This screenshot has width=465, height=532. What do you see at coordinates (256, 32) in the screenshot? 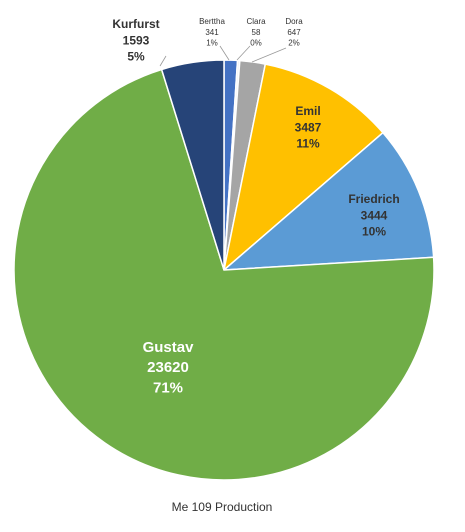
I see `value-label: 58` at bounding box center [256, 32].